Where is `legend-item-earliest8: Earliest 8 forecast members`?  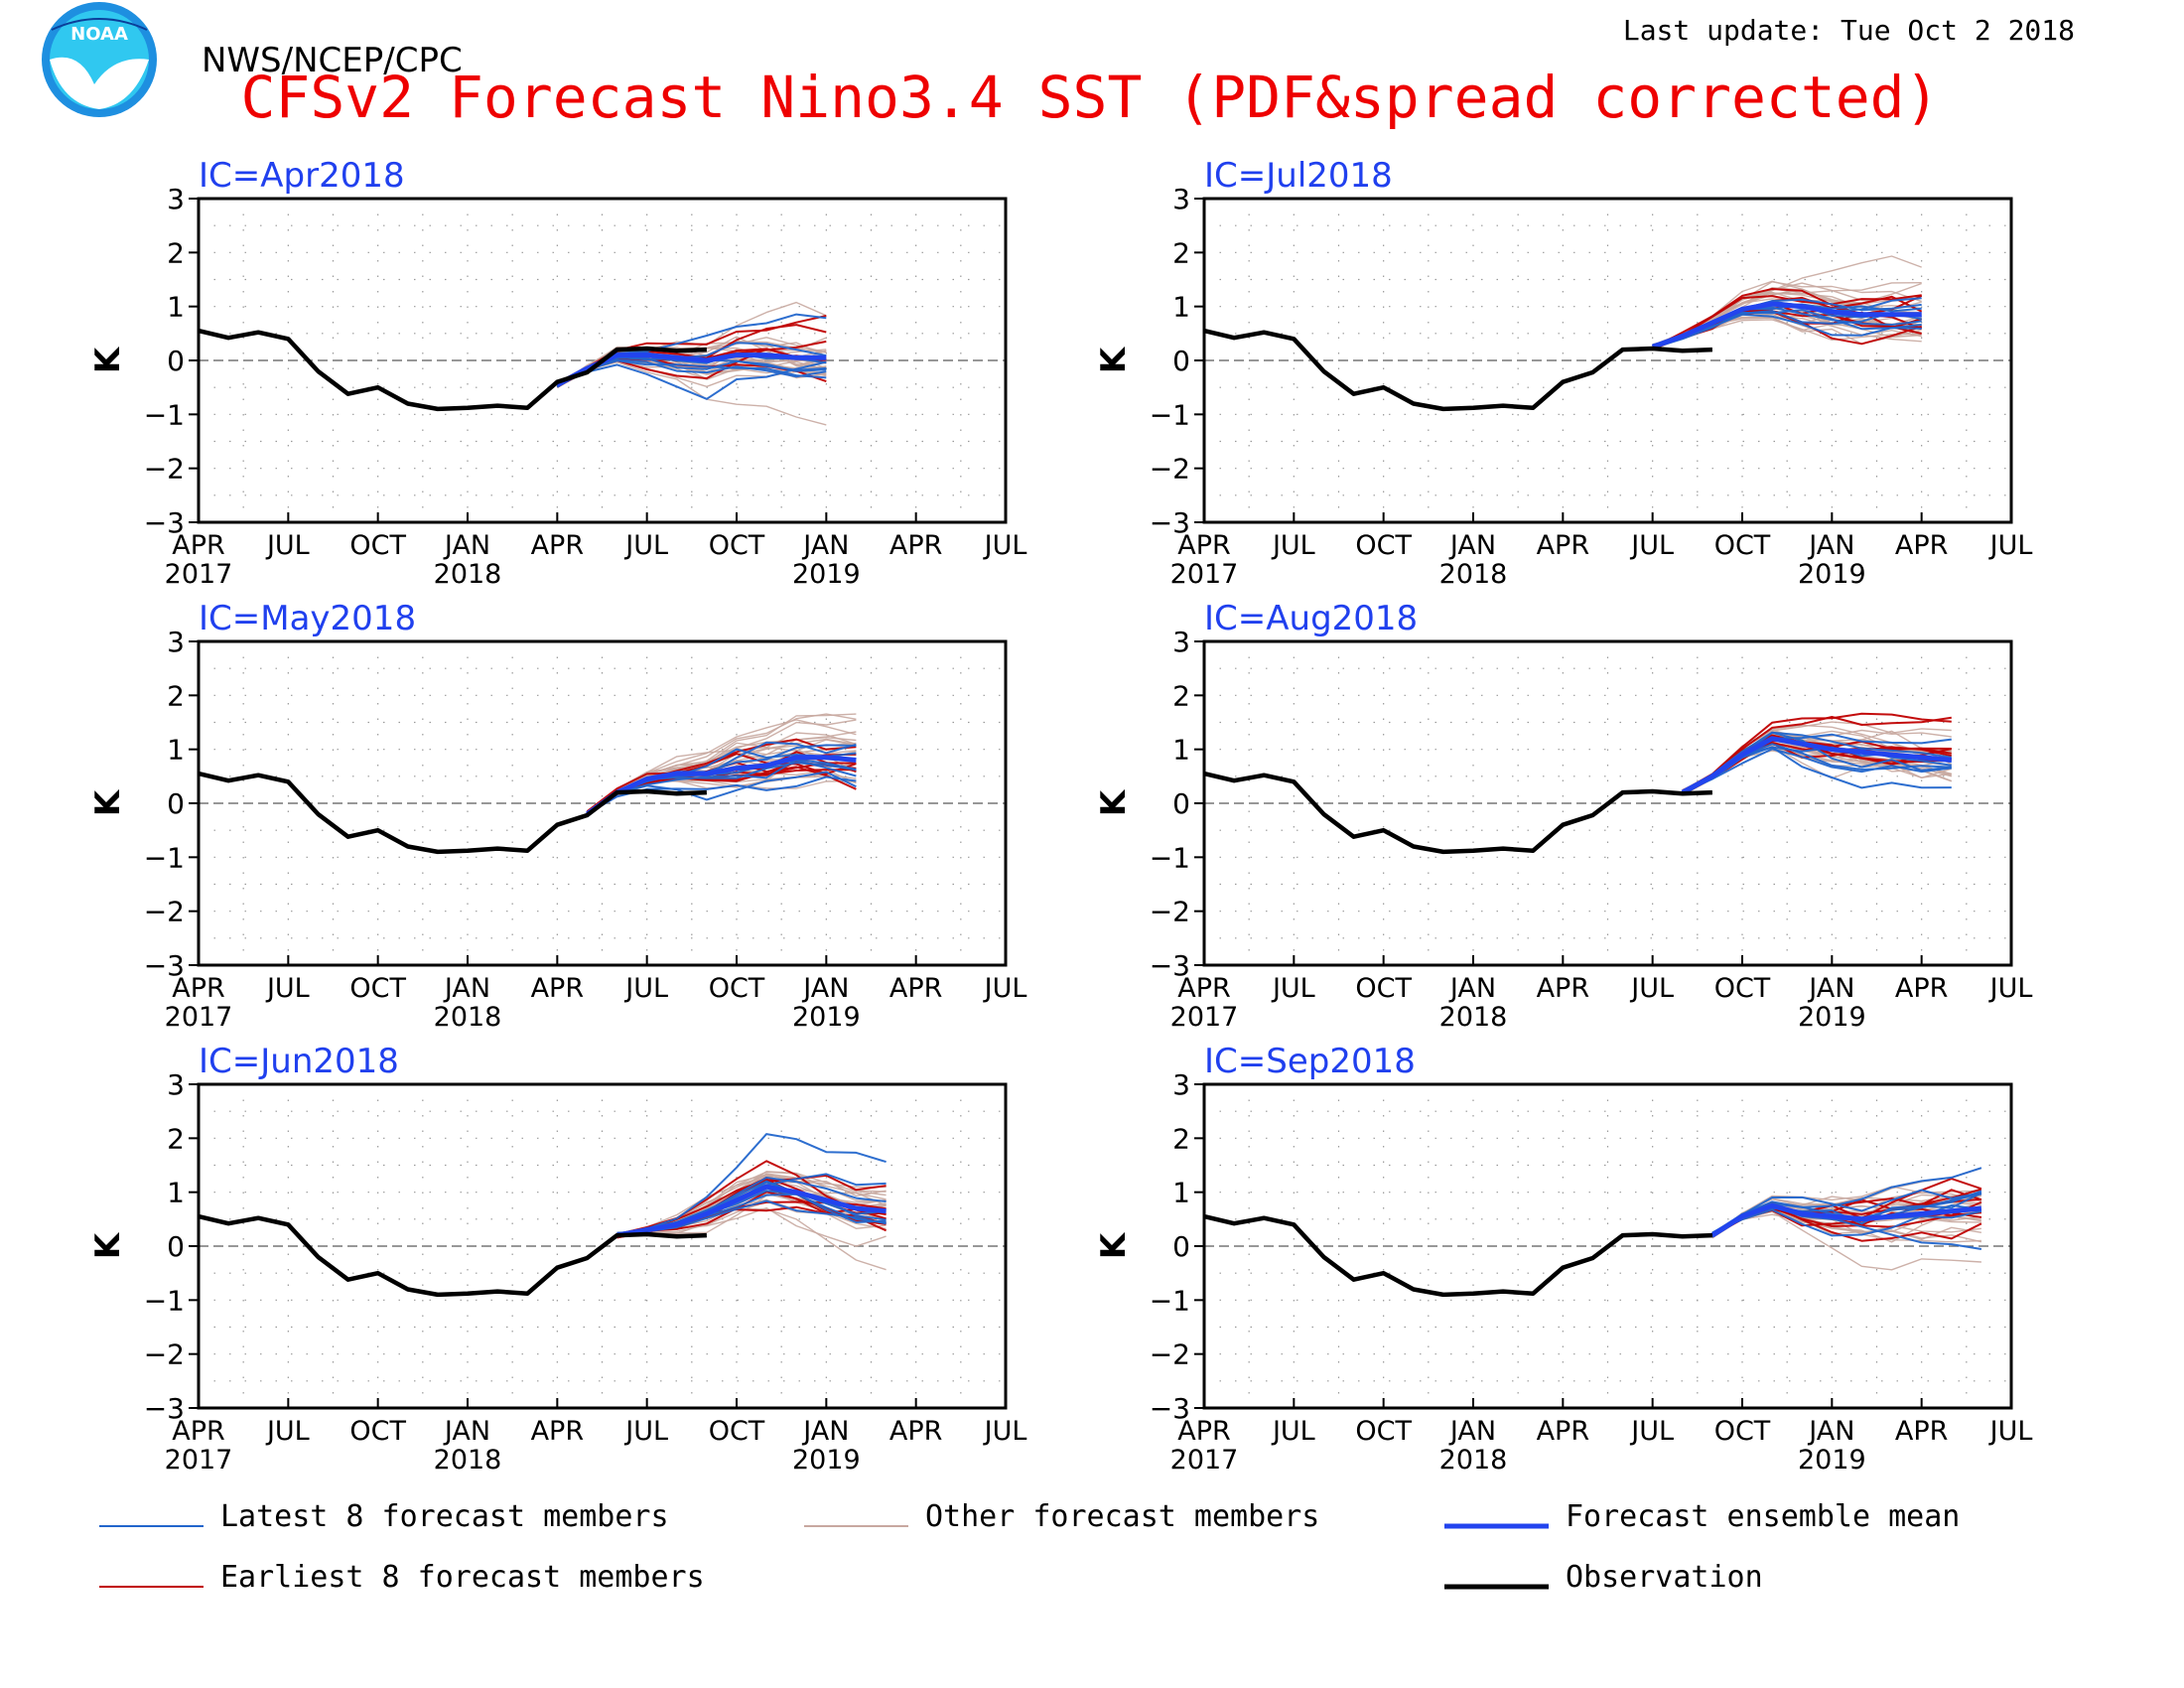
legend-item-earliest8: Earliest 8 forecast members is located at coordinates (402, 1577).